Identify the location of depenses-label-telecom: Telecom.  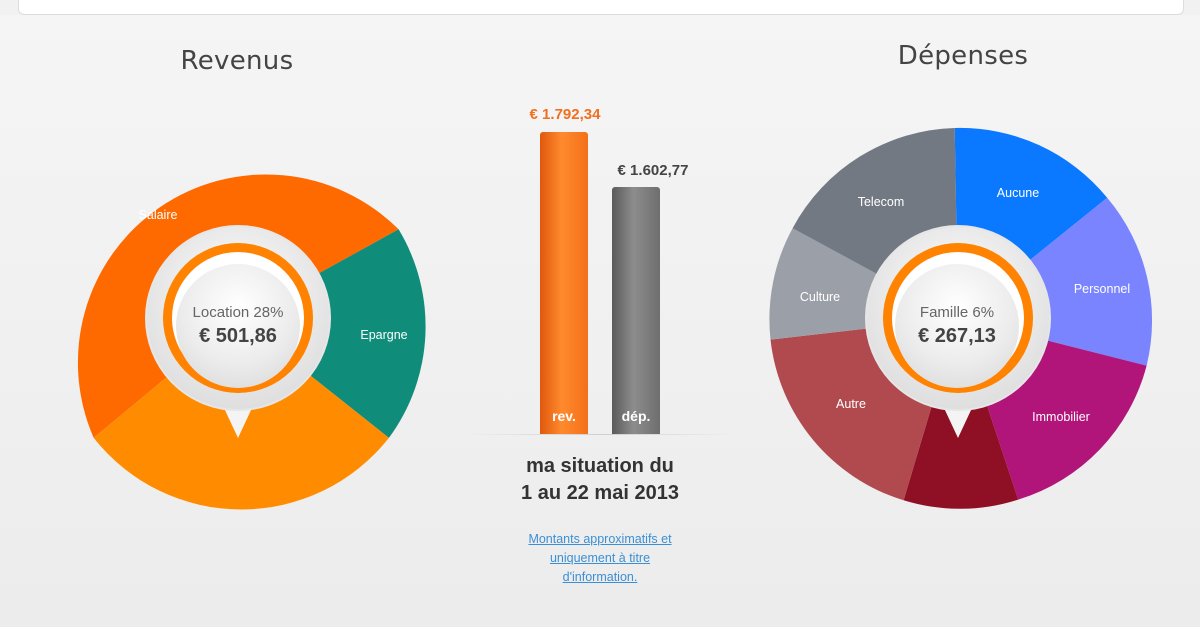
(881, 202).